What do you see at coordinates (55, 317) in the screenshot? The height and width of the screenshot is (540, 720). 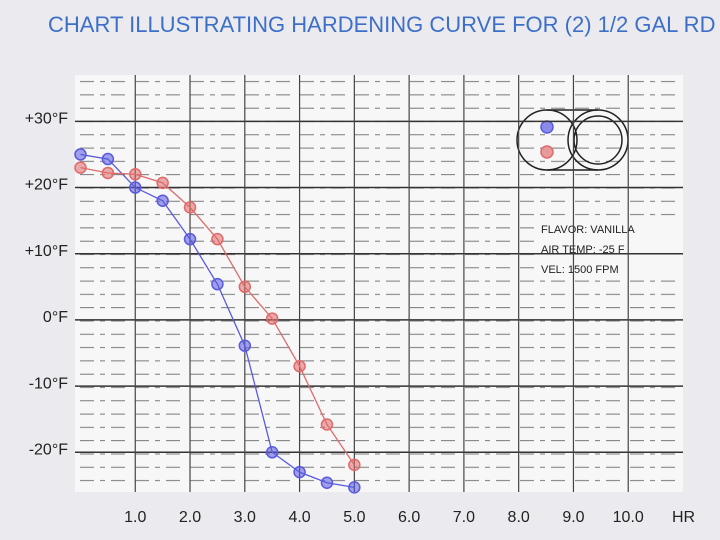 I see `y-tick-label: 0°F` at bounding box center [55, 317].